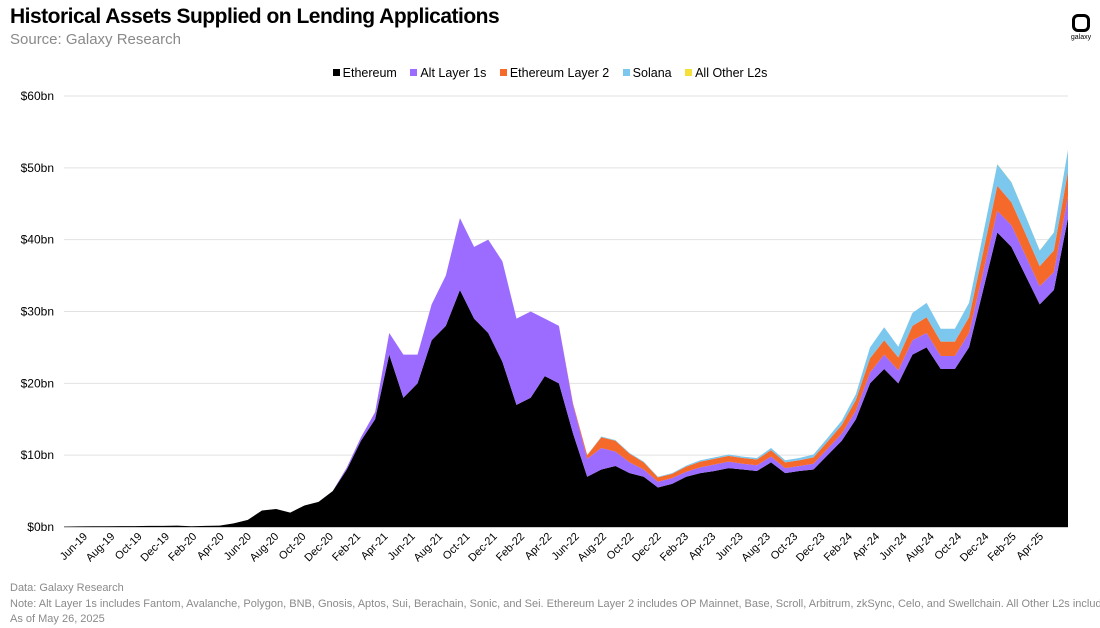  What do you see at coordinates (838, 547) in the screenshot?
I see `x-tick-label: Feb-24` at bounding box center [838, 547].